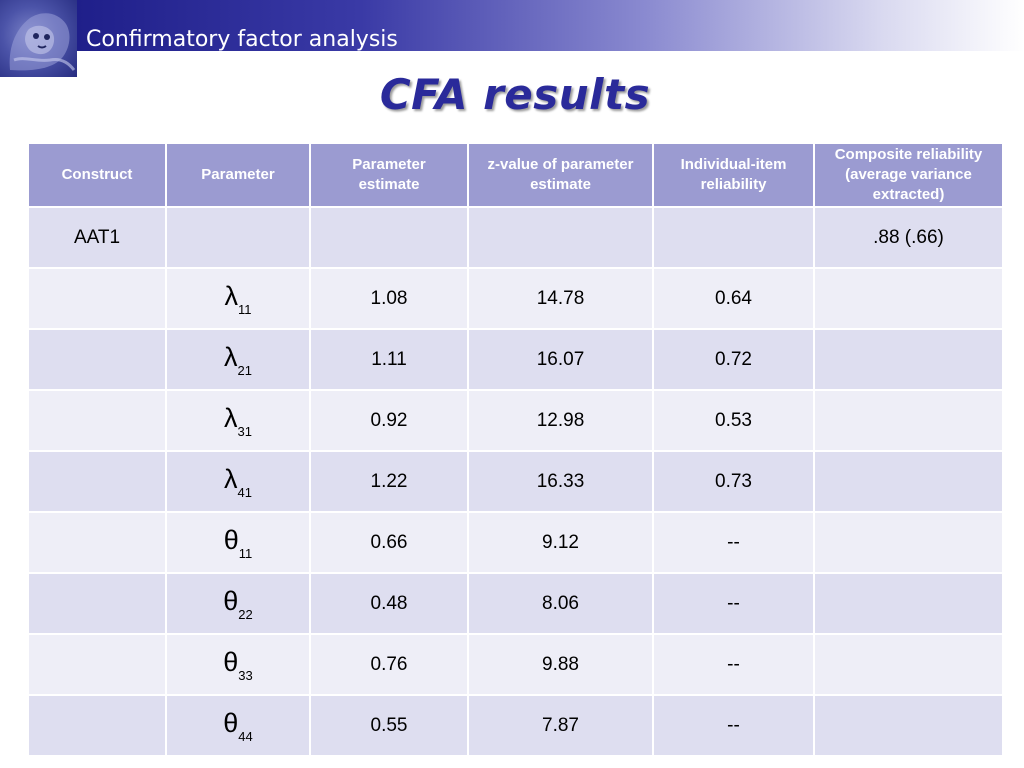 This screenshot has height=768, width=1024. Describe the element at coordinates (560, 298) in the screenshot. I see `cell-z-value: 14.78` at that location.